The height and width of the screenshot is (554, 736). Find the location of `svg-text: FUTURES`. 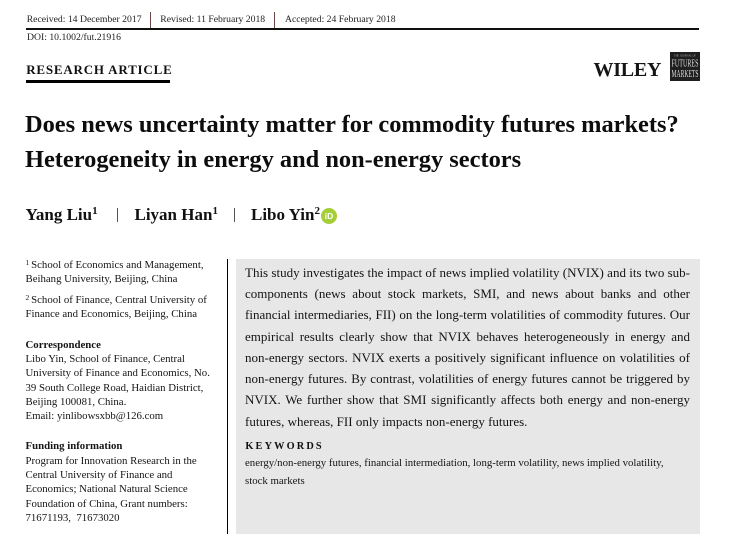

svg-text: FUTURES is located at coordinates (685, 64).